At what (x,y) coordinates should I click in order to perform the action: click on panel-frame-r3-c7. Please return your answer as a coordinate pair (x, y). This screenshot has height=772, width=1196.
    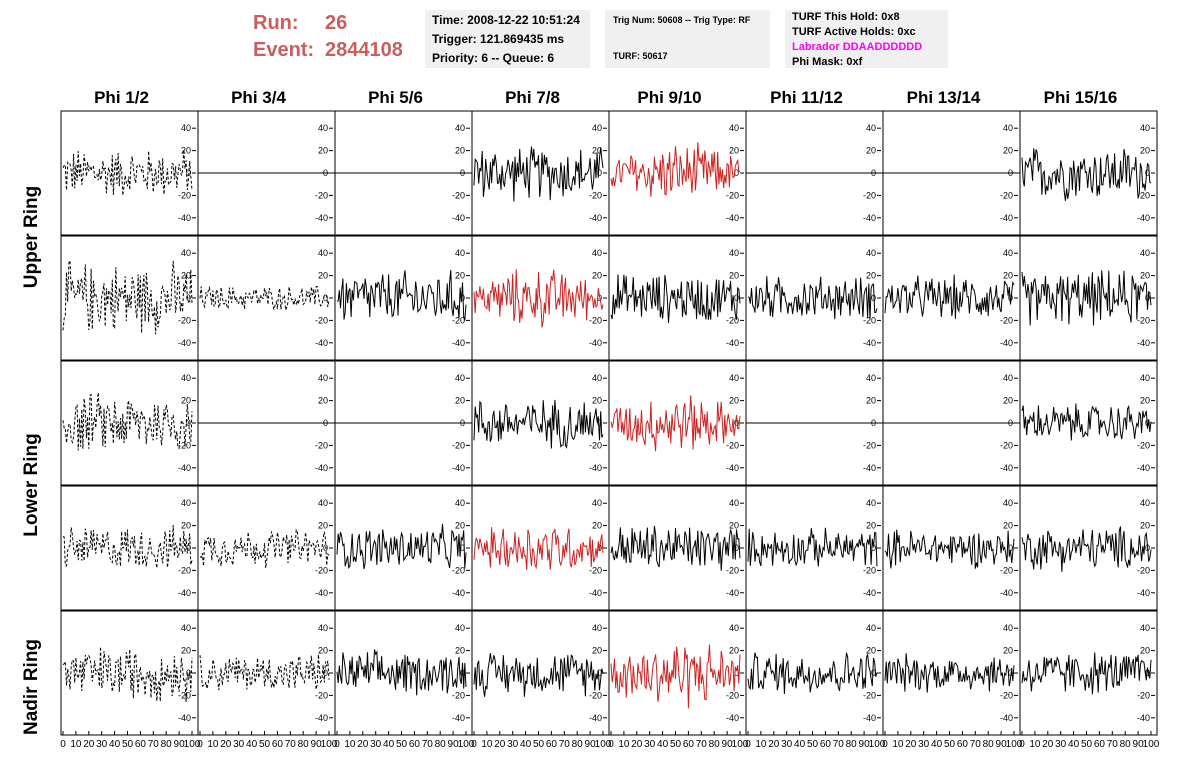
    Looking at the image, I should click on (1088, 548).